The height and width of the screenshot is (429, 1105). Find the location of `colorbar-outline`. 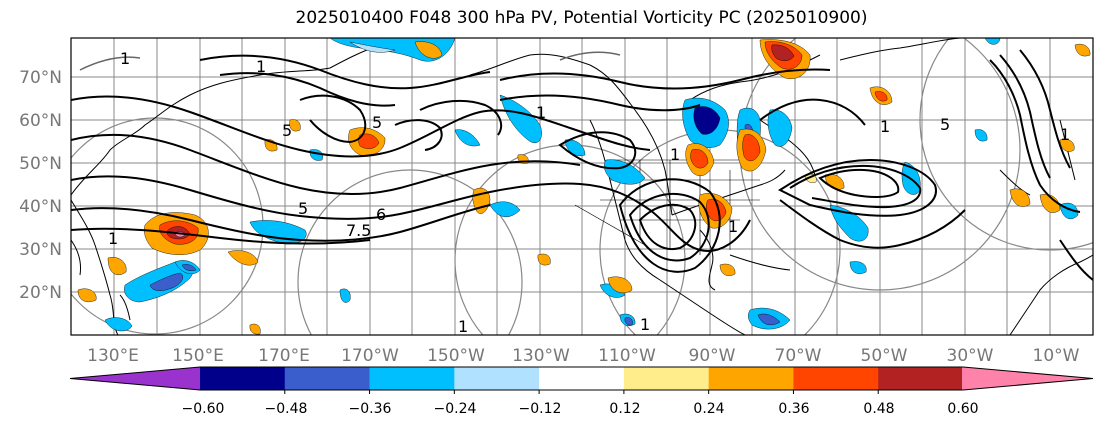

colorbar-outline is located at coordinates (581, 378).